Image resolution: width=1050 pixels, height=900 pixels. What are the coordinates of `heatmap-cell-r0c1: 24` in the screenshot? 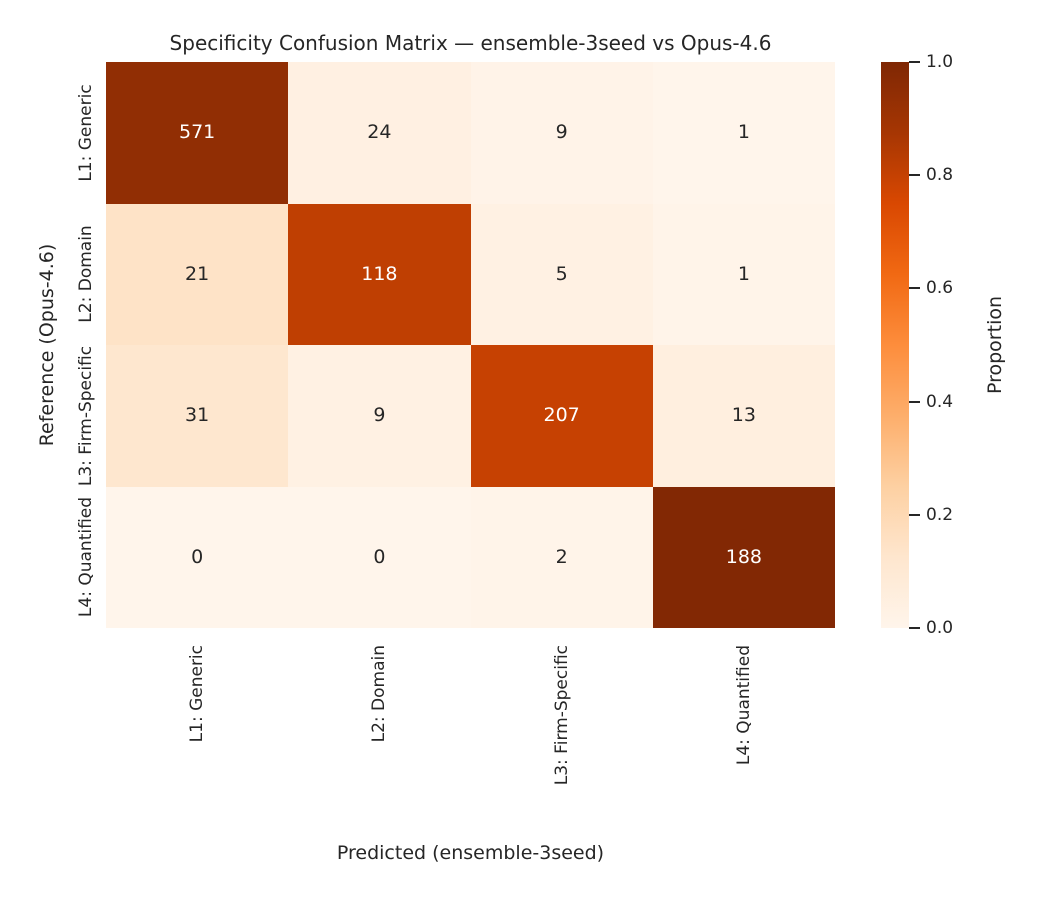 It's located at (379, 133).